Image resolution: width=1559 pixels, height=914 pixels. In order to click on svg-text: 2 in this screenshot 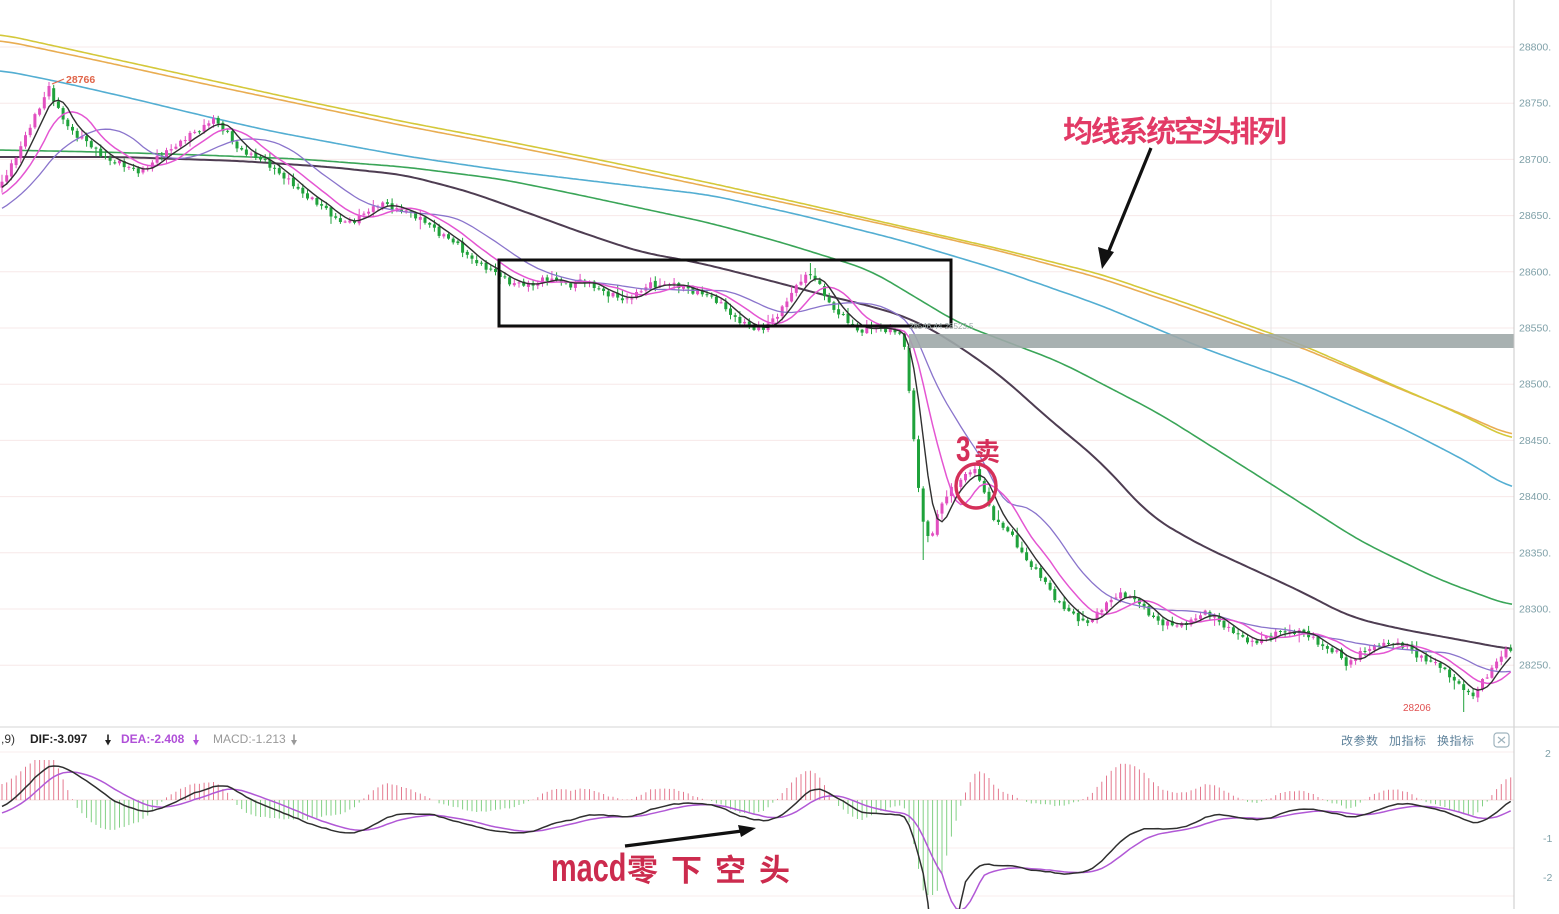, I will do `click(1548, 754)`.